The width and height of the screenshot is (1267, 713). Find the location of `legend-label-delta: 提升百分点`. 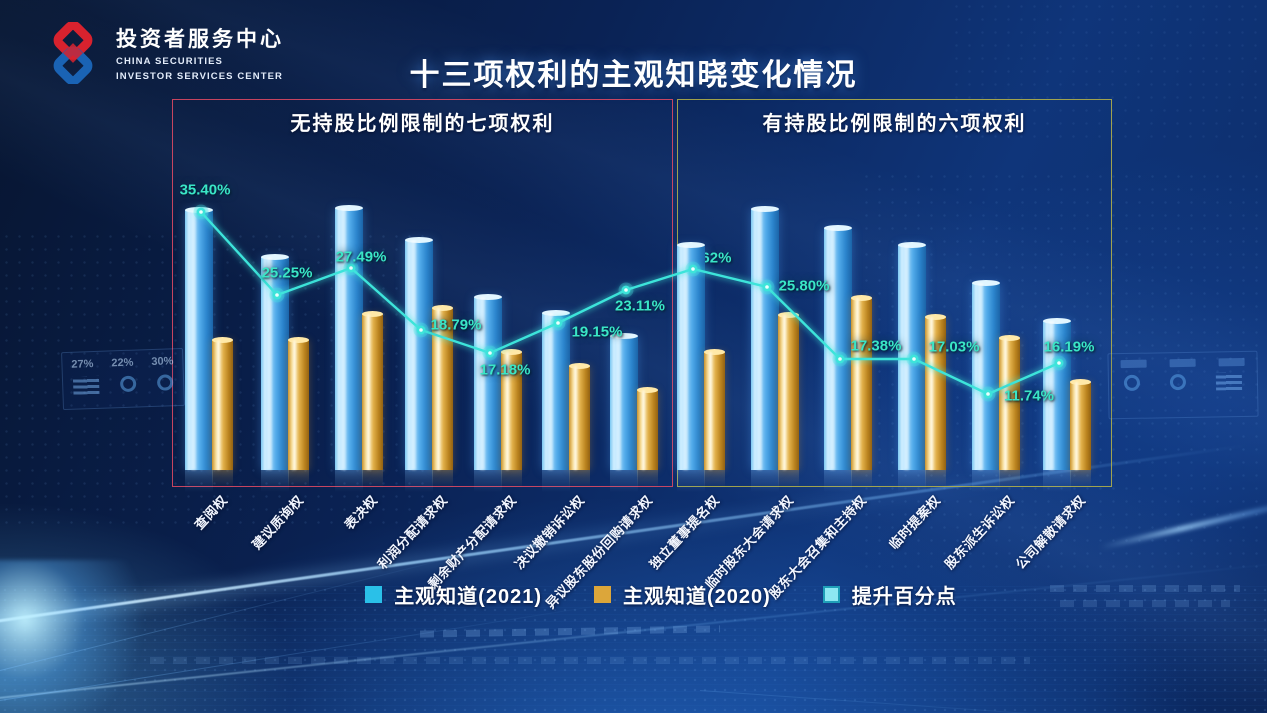

legend-label-delta: 提升百分点 is located at coordinates (904, 597).